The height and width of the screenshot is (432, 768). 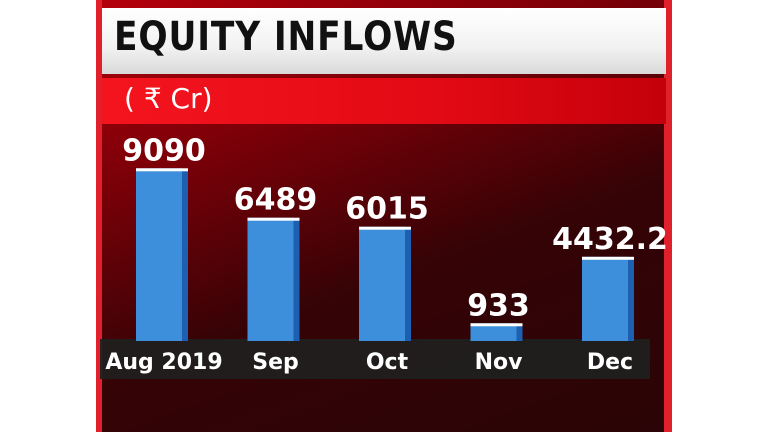 I want to click on panel-edge-right, so click(x=668, y=216).